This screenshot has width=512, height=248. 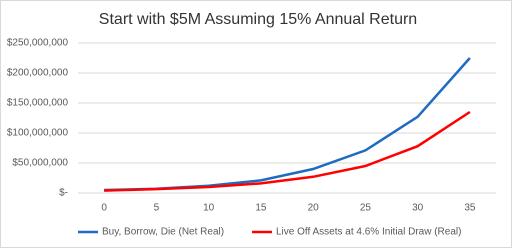 I want to click on y-tick-label: $-, so click(x=63, y=193).